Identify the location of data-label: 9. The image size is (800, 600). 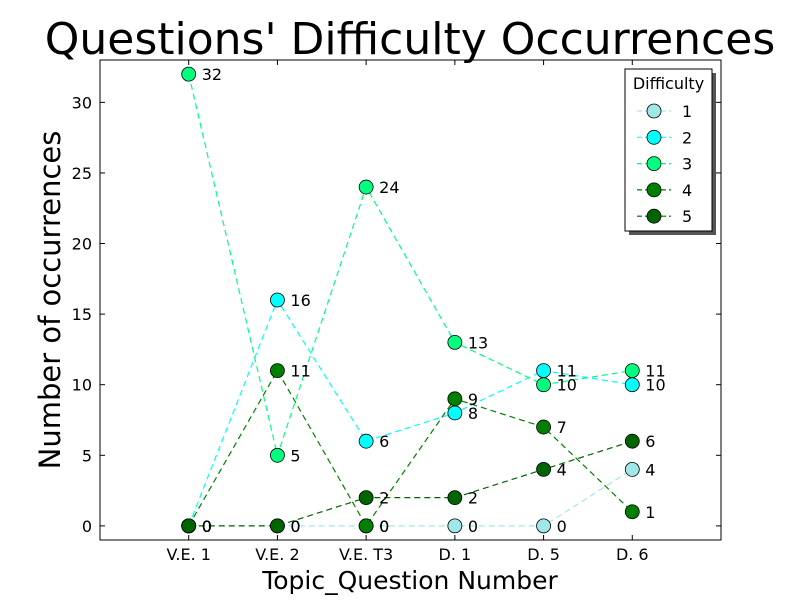
(473, 399).